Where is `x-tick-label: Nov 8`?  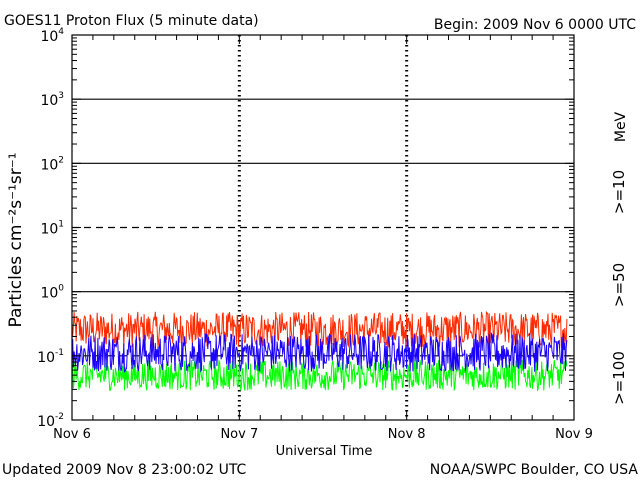
x-tick-label: Nov 8 is located at coordinates (407, 434).